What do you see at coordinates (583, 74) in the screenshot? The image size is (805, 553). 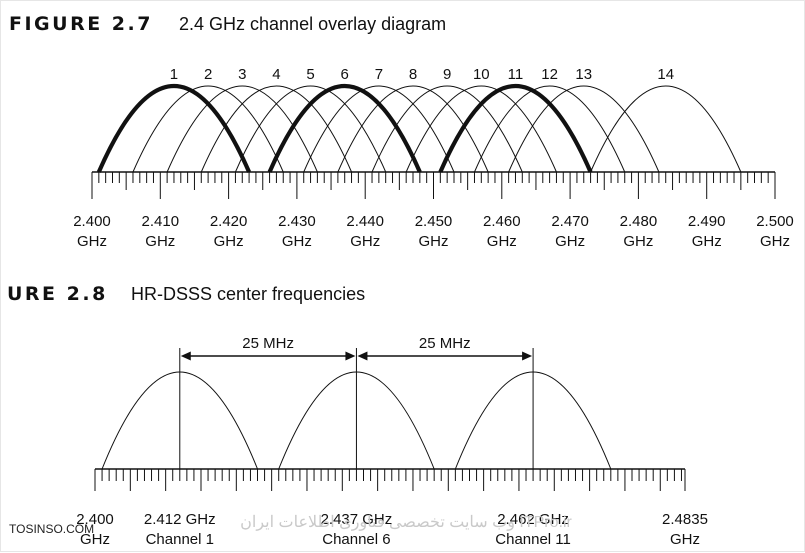 I see `channel-13-number: 13` at bounding box center [583, 74].